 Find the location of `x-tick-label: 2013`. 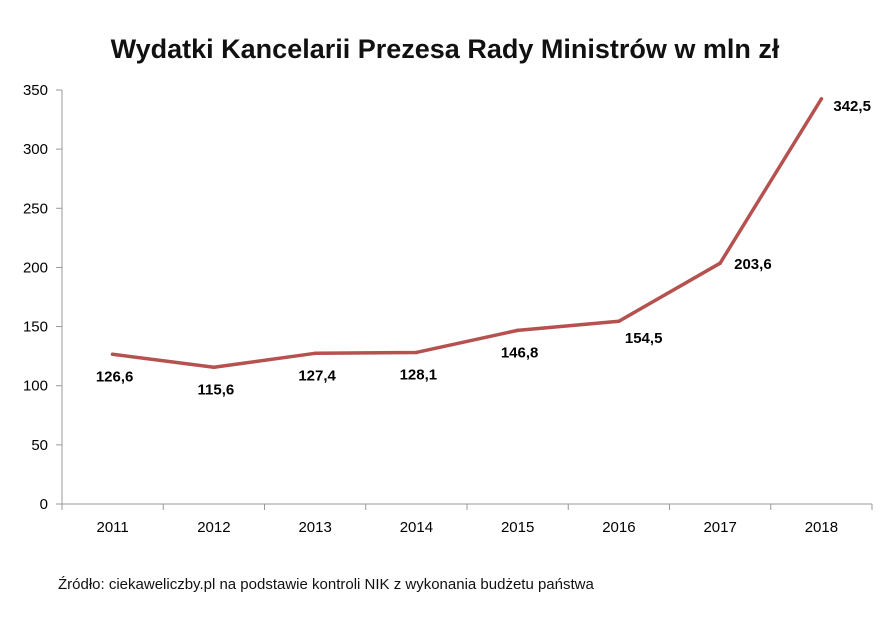

x-tick-label: 2013 is located at coordinates (314, 527).